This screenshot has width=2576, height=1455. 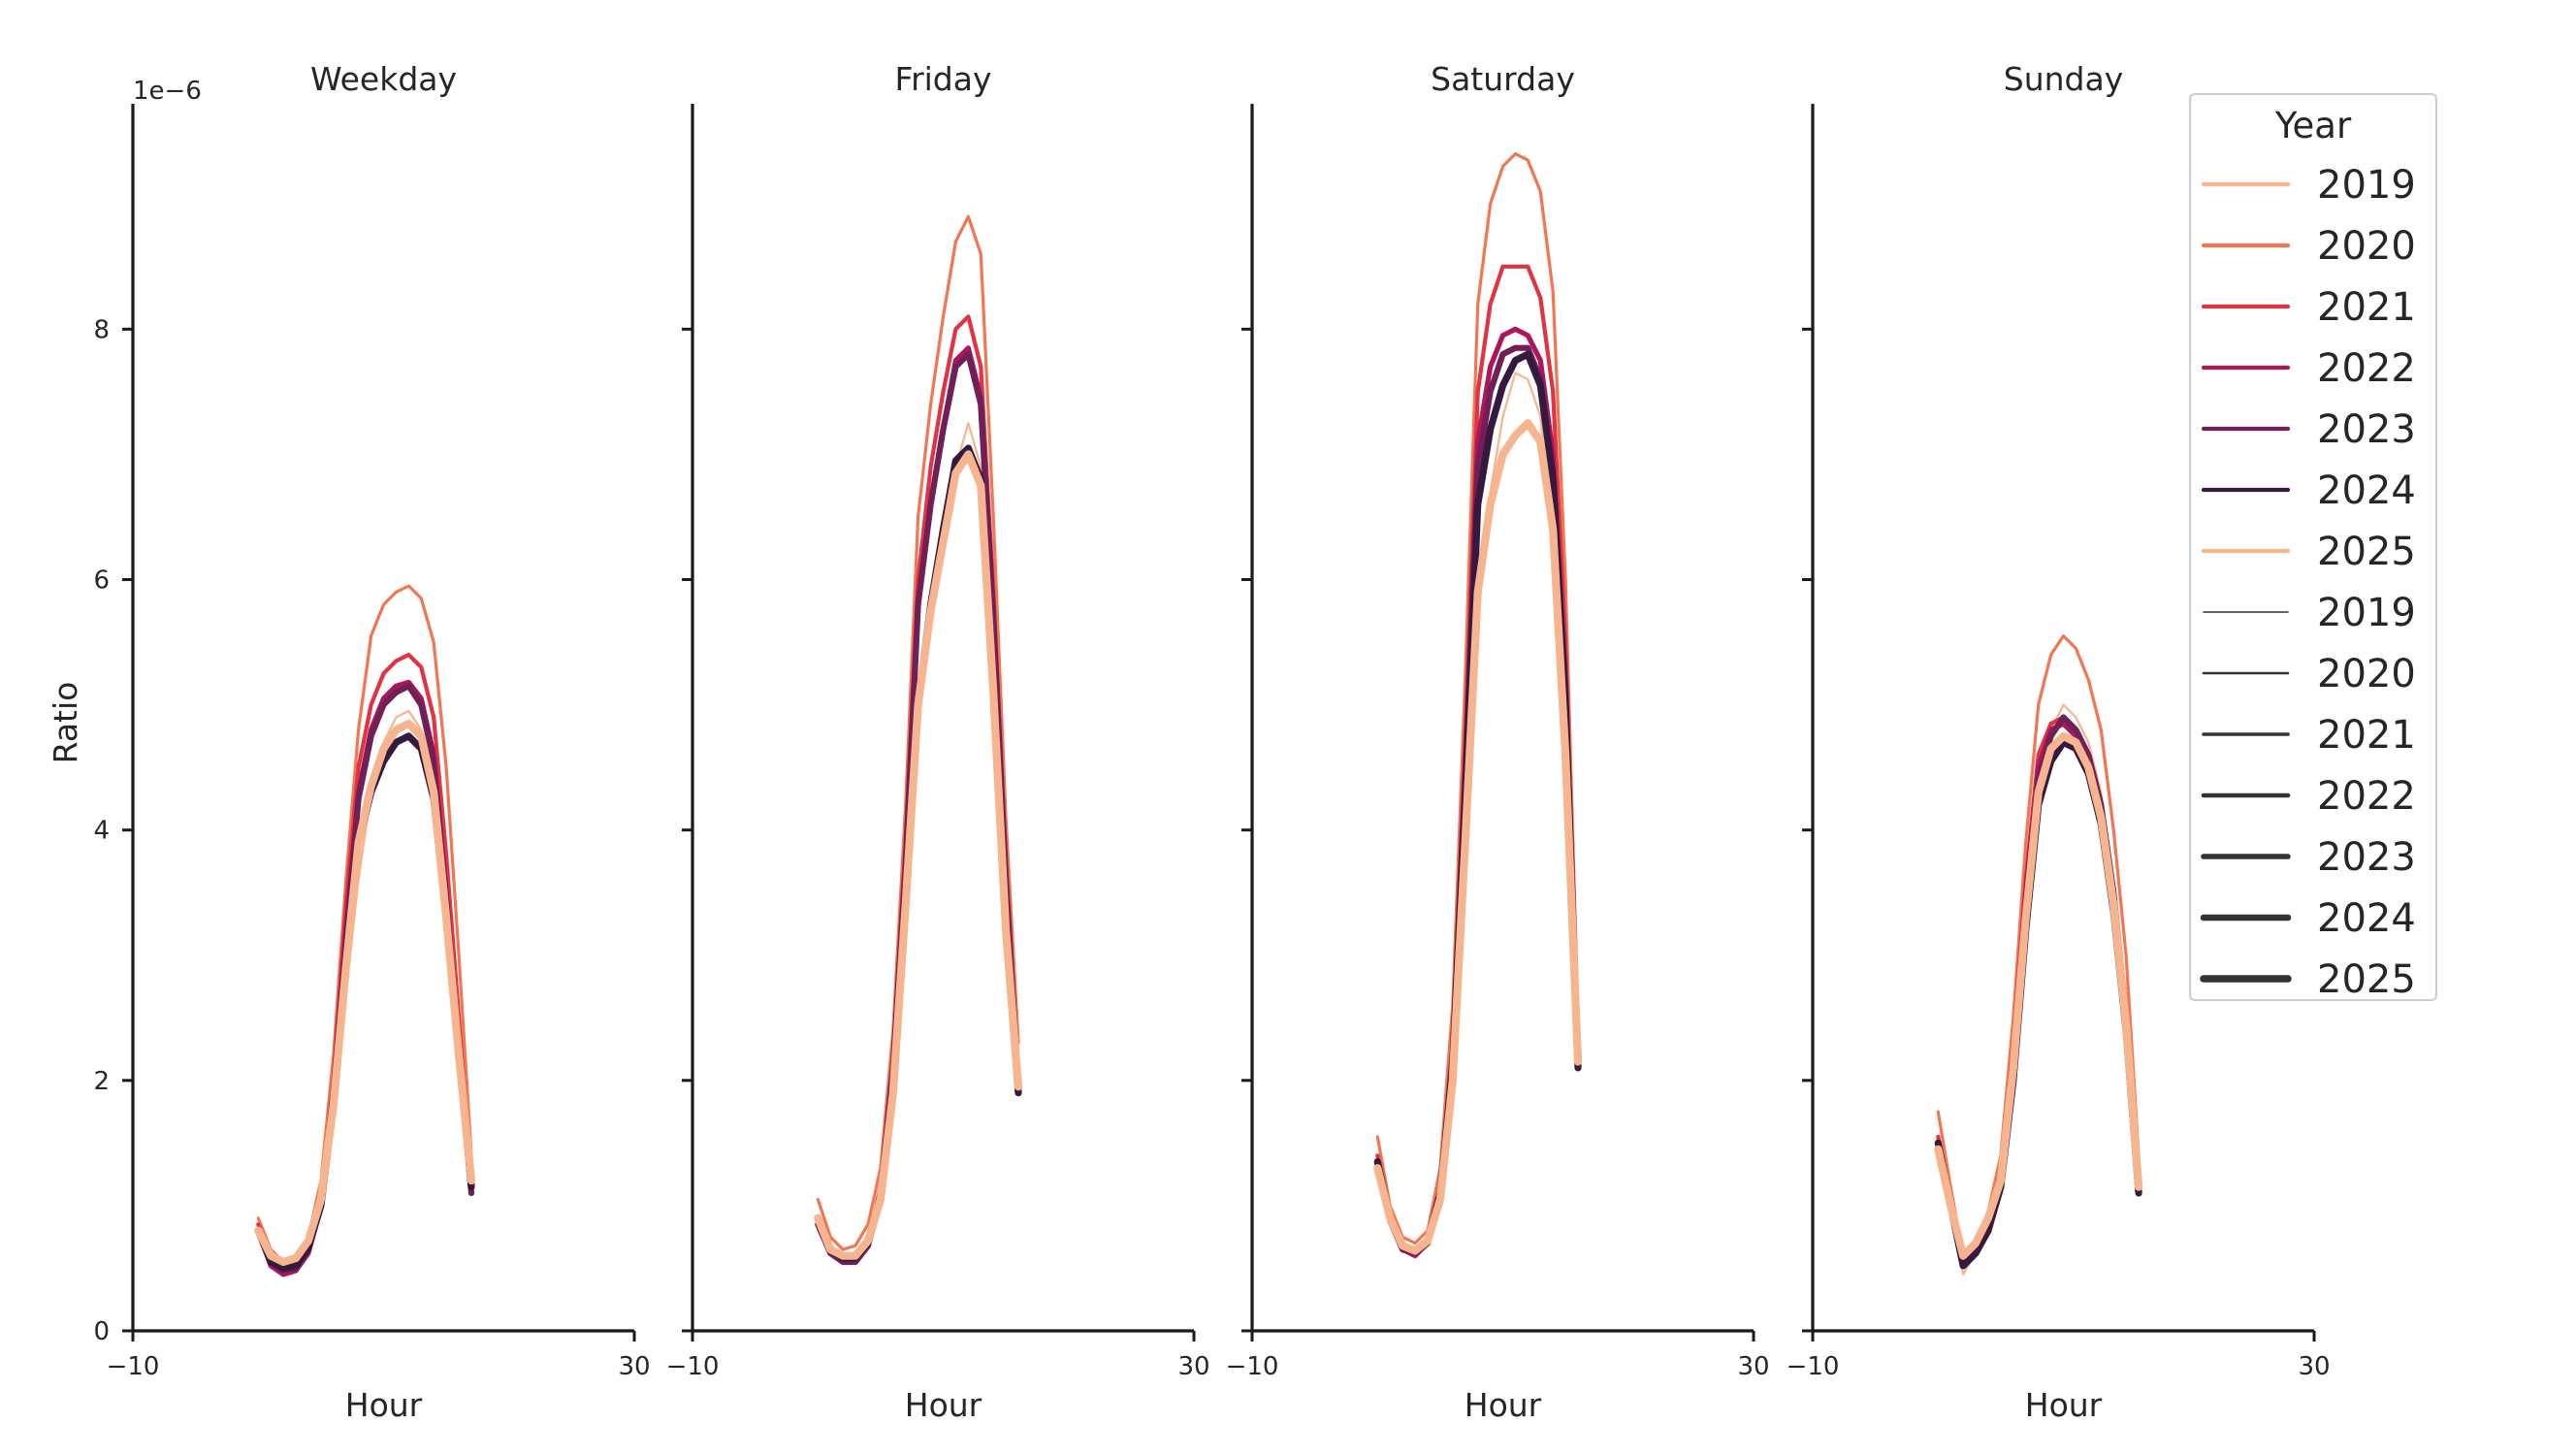 I want to click on legend-item-size-2023: 2023, so click(x=2308, y=857).